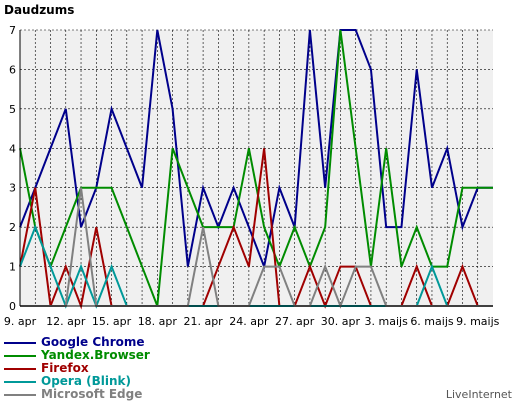  Describe the element at coordinates (66, 321) in the screenshot. I see `x-tick-label: 12. apr` at that location.